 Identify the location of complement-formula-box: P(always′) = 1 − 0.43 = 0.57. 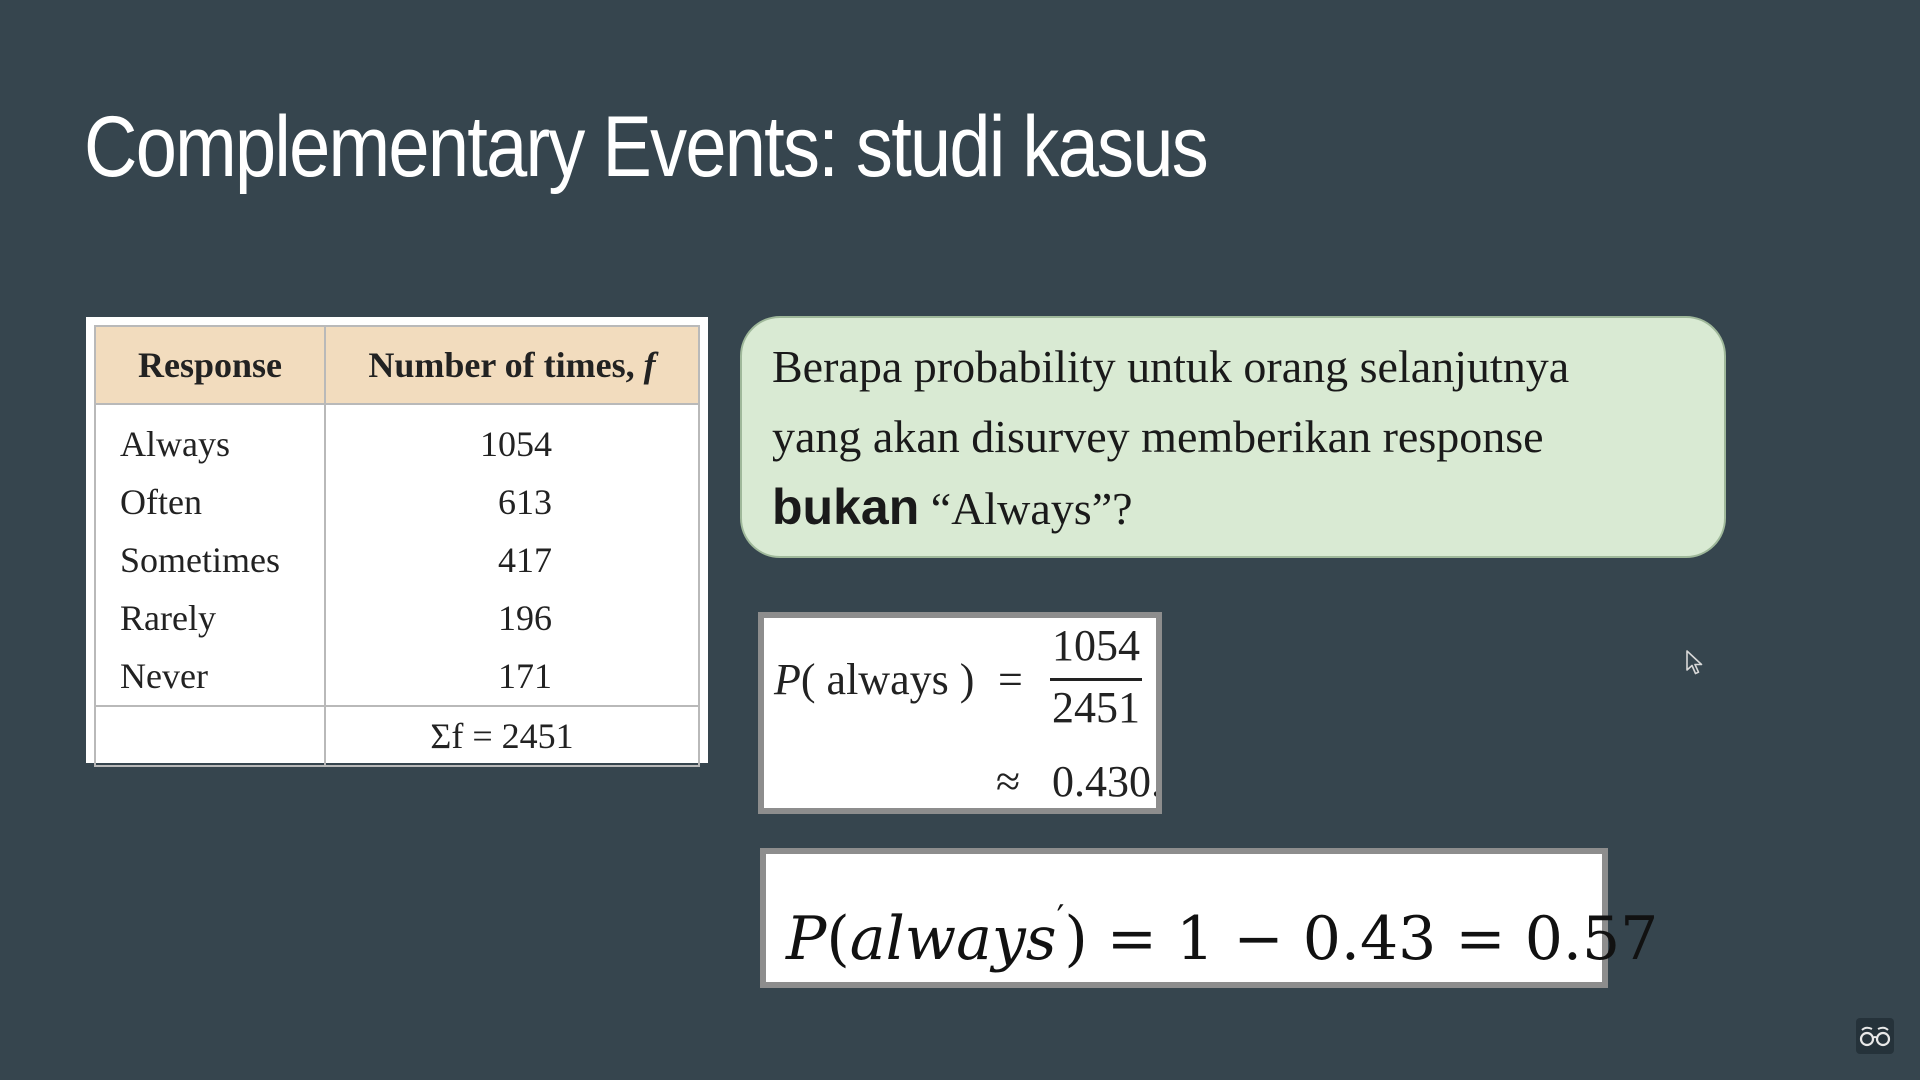
(1209, 918).